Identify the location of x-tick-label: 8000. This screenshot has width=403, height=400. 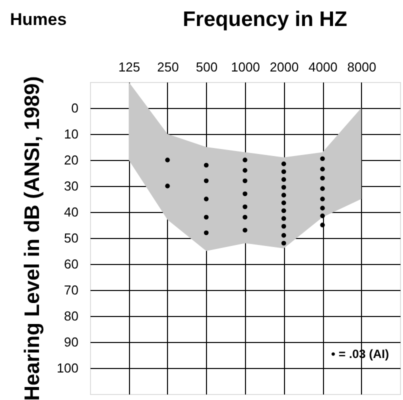
(361, 67).